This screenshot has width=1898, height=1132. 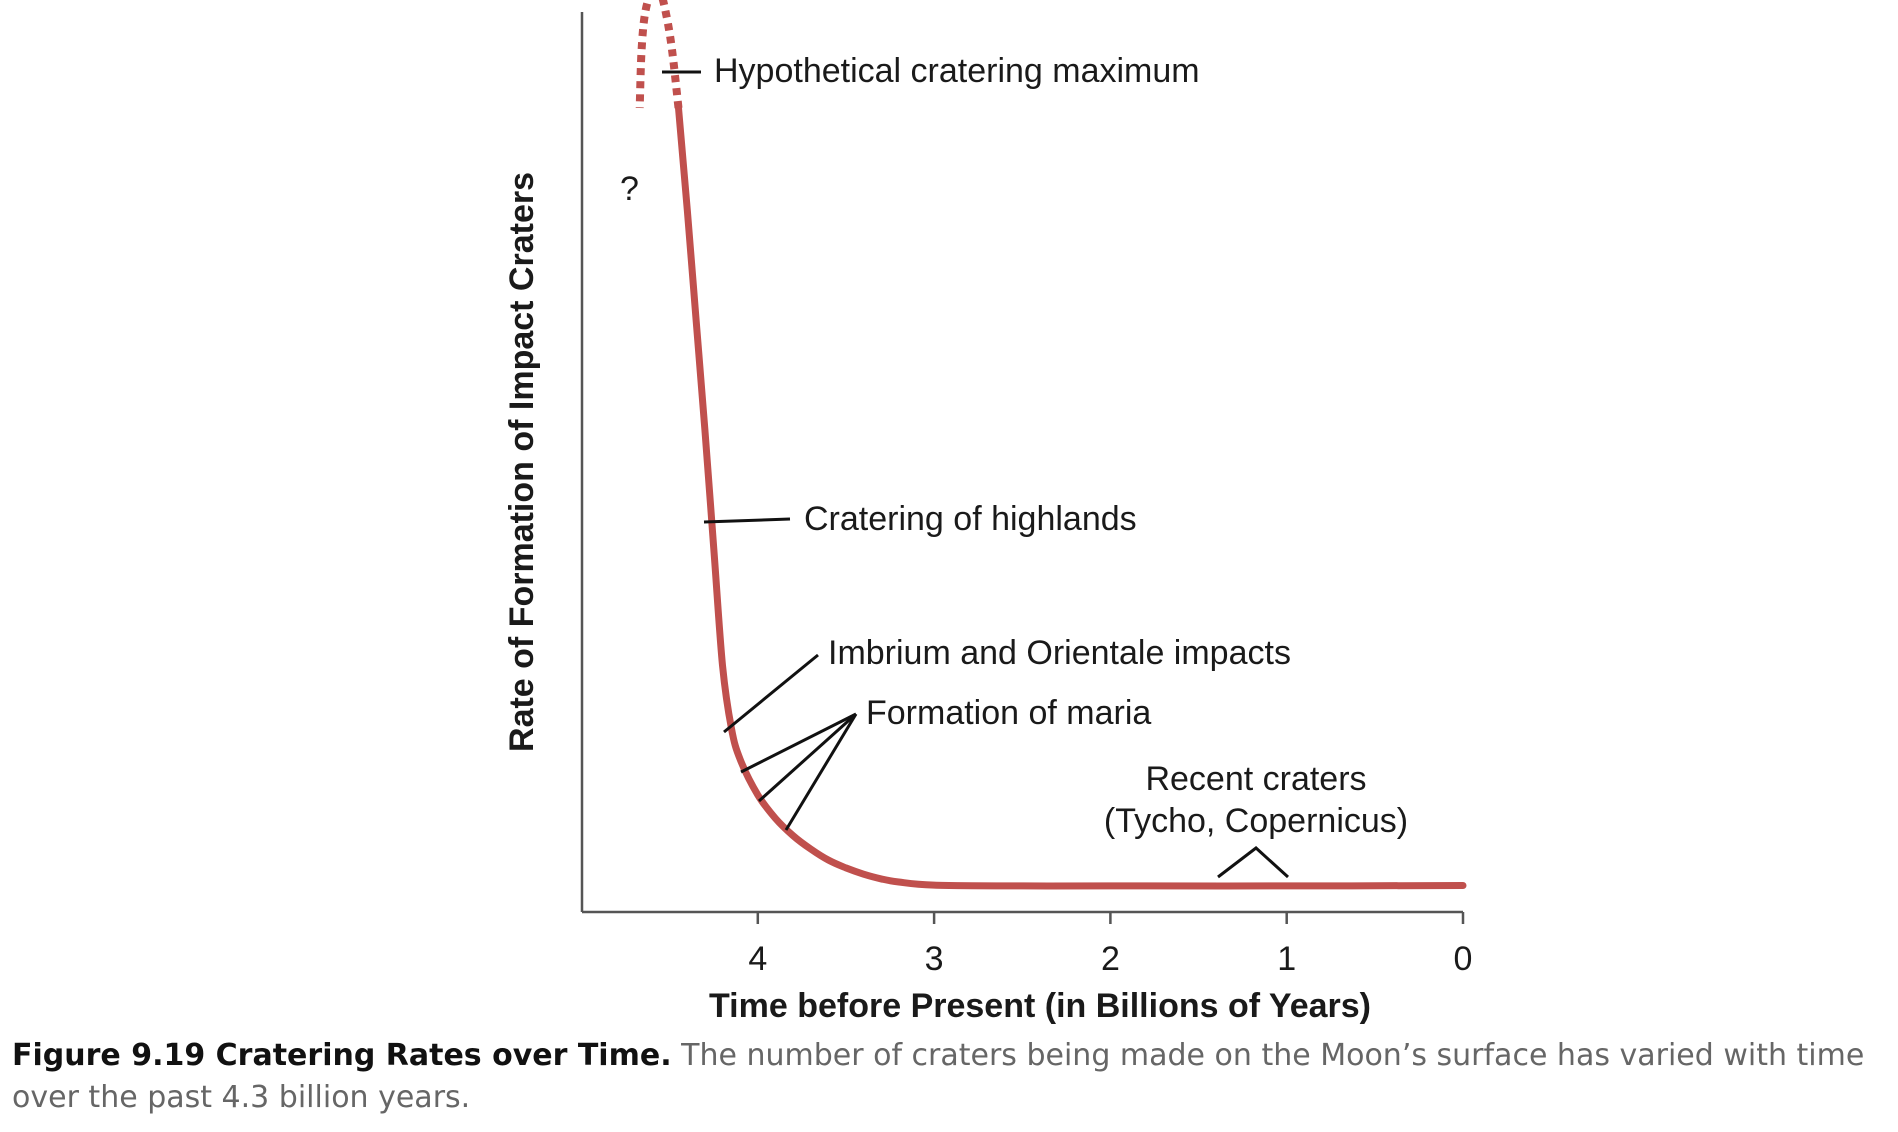 I want to click on annotation-recent-craters: Recent craters, so click(x=1255, y=779).